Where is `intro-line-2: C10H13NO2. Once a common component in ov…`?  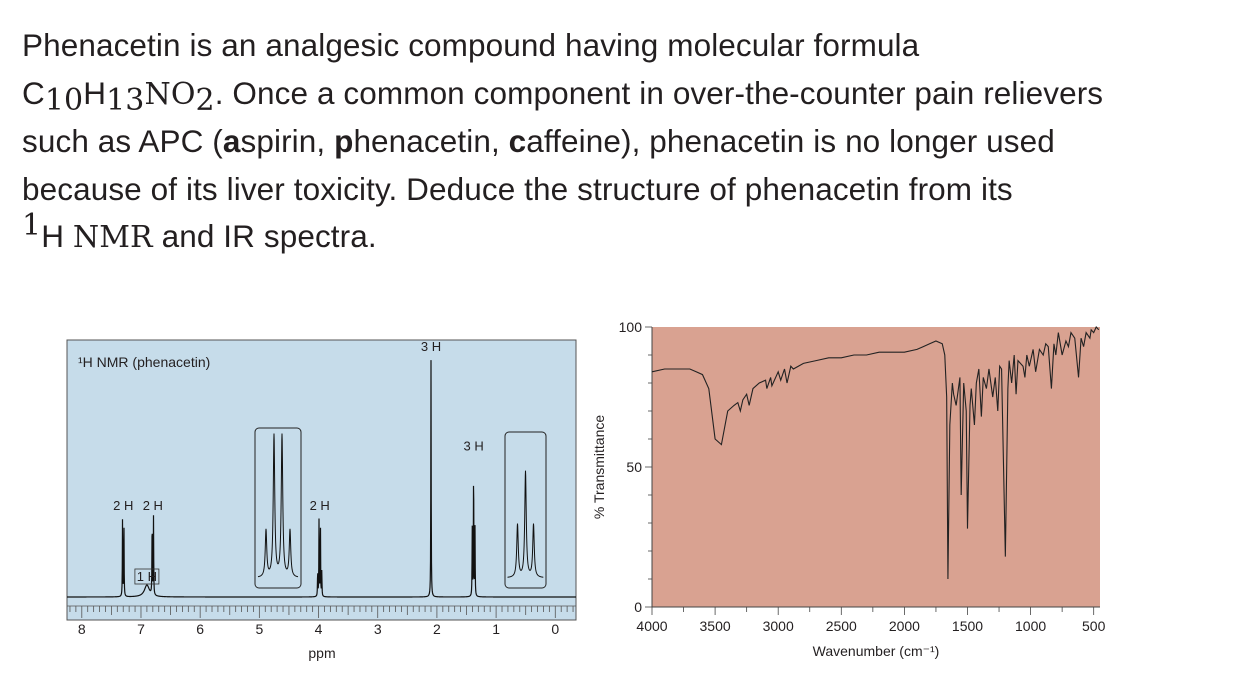
intro-line-2: C10H13NO2. Once a common component in ov… is located at coordinates (563, 96).